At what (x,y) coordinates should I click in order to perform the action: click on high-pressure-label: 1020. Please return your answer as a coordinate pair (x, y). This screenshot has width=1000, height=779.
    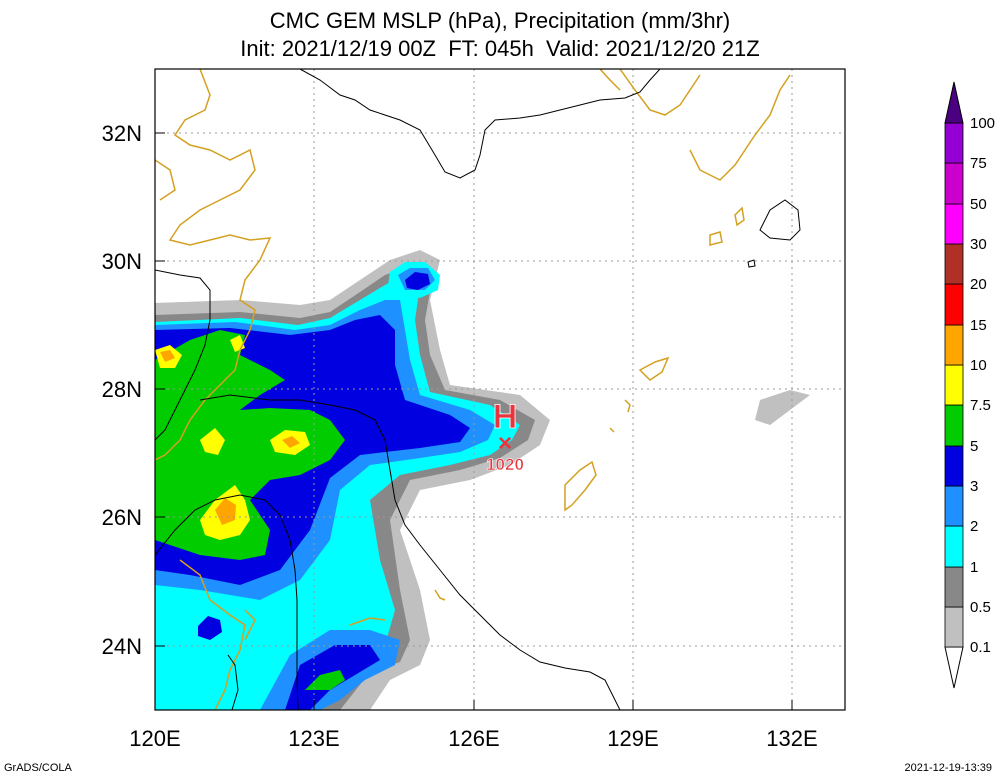
    Looking at the image, I should click on (505, 464).